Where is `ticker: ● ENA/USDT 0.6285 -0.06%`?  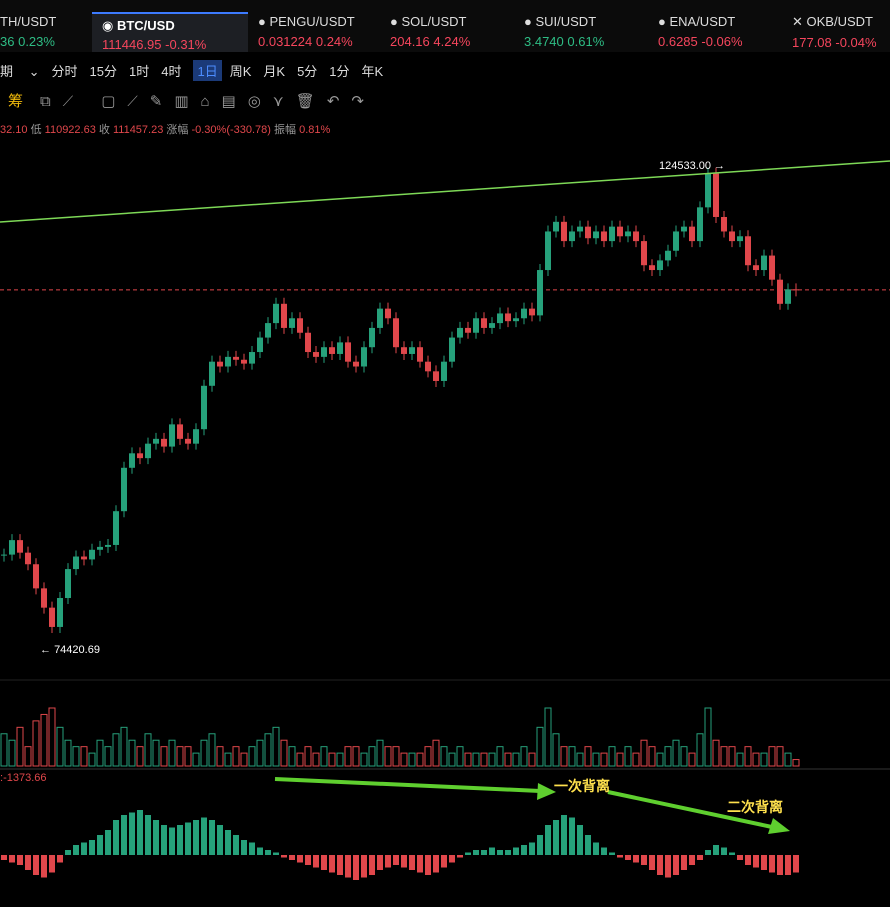
ticker: ● ENA/USDT 0.6285 -0.06% is located at coordinates (700, 31).